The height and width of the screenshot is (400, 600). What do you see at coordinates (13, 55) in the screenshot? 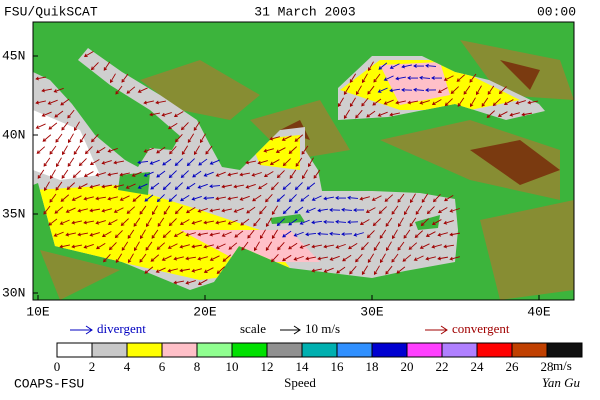
I see `lat-label: 45N` at bounding box center [13, 55].